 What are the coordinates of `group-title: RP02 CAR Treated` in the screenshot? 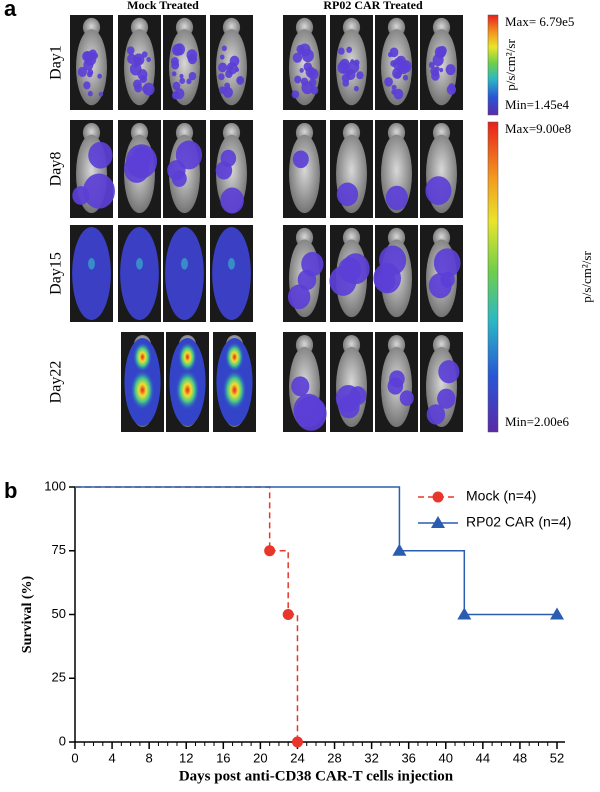 It's located at (373, 6).